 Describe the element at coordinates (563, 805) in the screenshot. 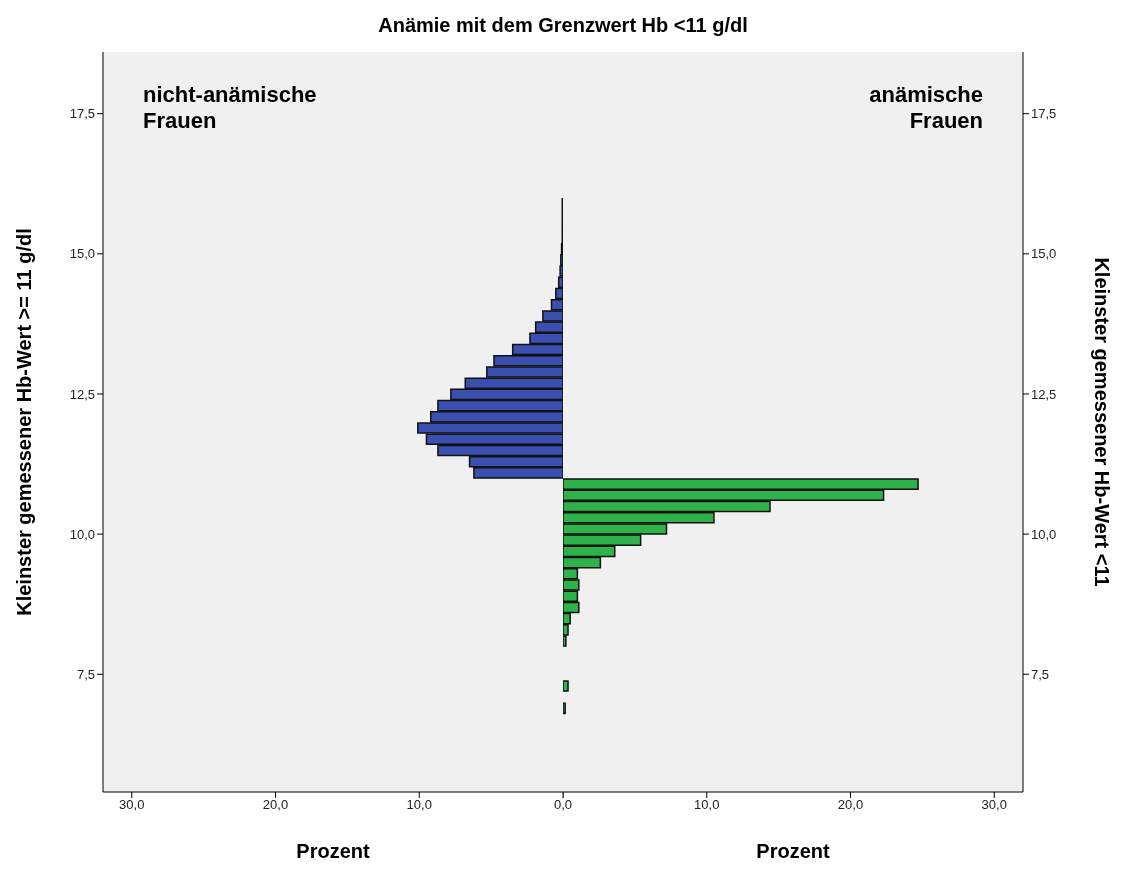

I see `x-tick-label: 0,0` at that location.